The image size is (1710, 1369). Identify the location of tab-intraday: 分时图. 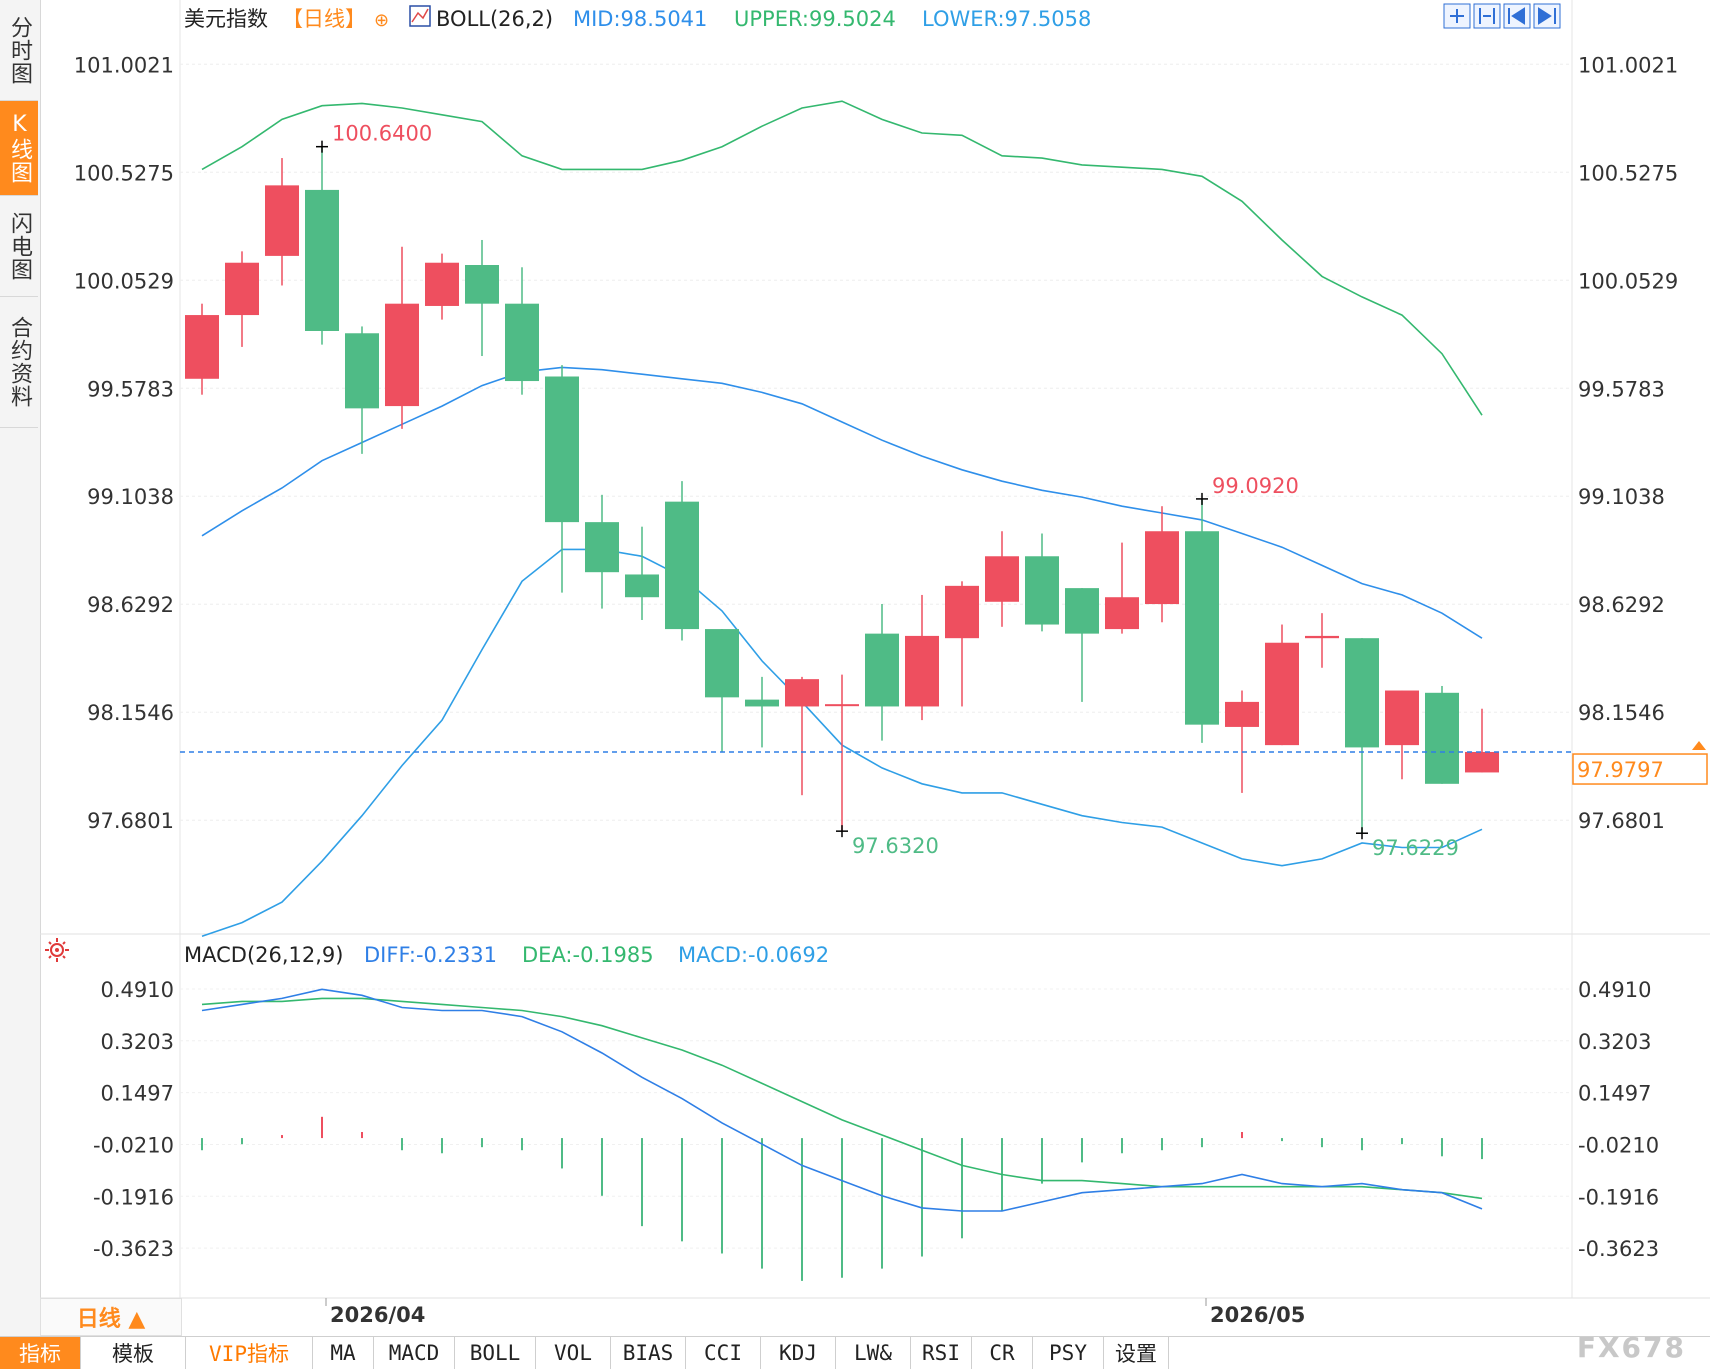
(19, 50).